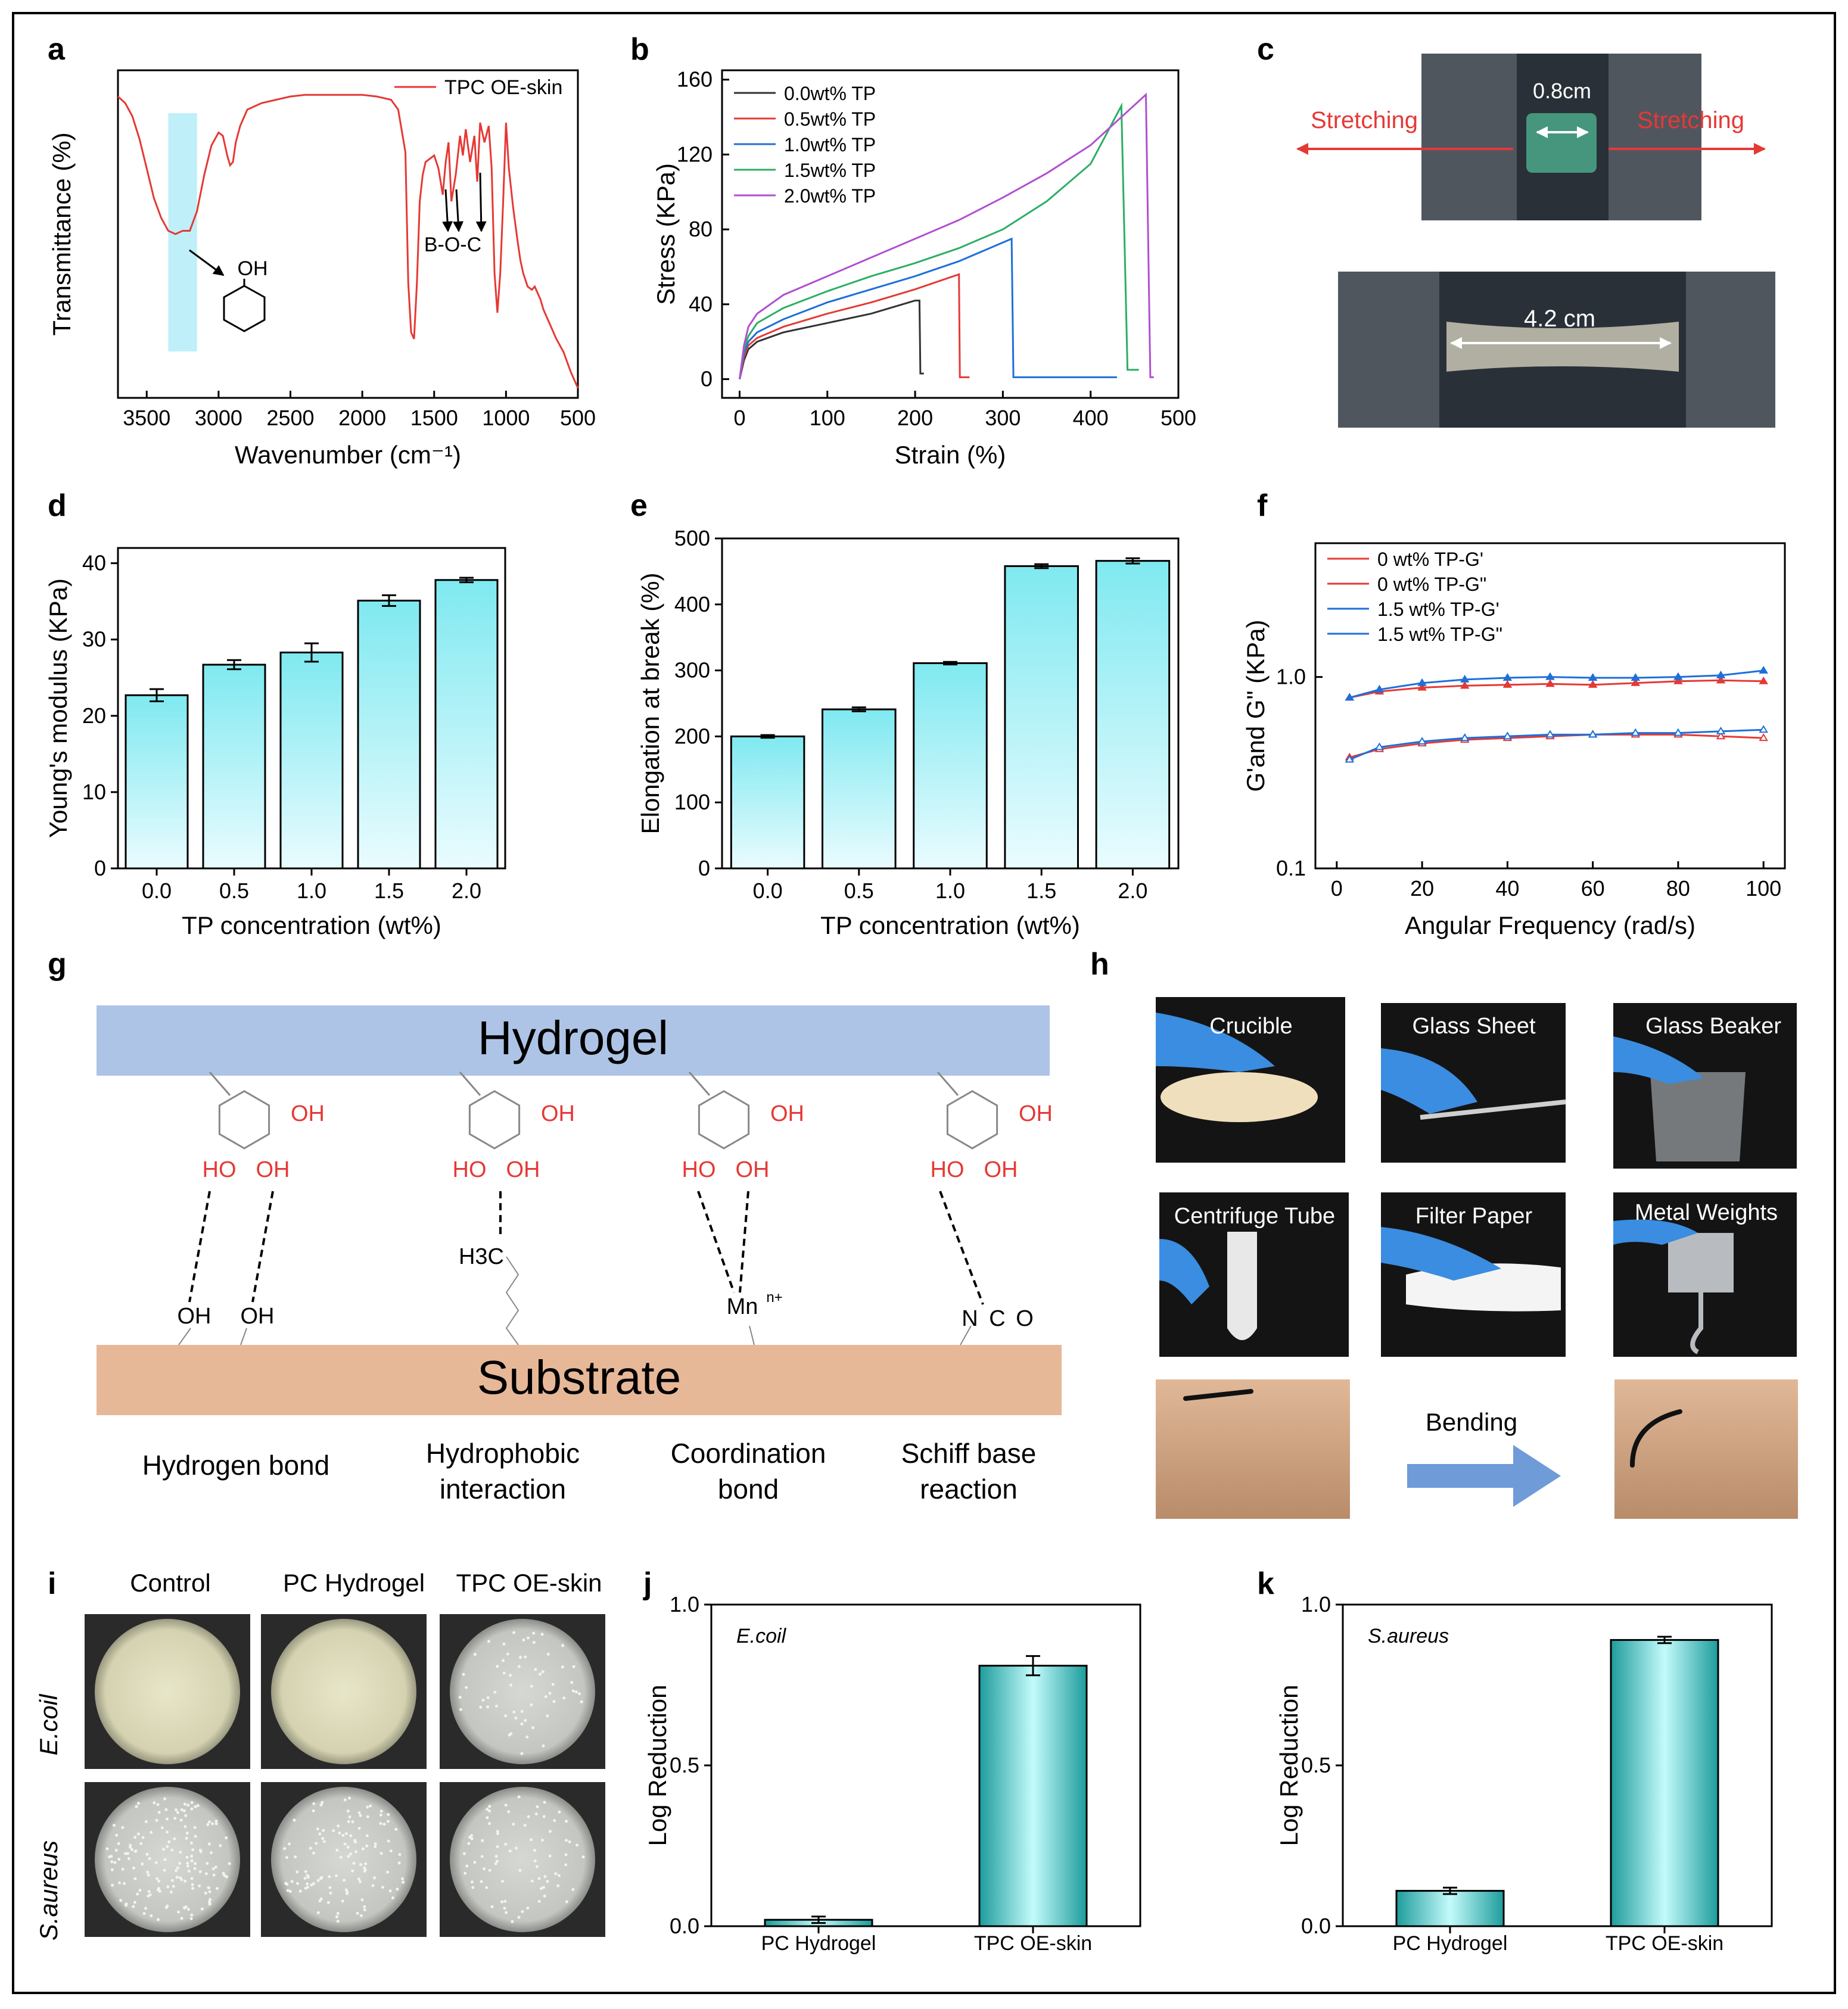 The height and width of the screenshot is (2009, 1848). What do you see at coordinates (207, 262) in the screenshot?
I see `oh-pointer` at bounding box center [207, 262].